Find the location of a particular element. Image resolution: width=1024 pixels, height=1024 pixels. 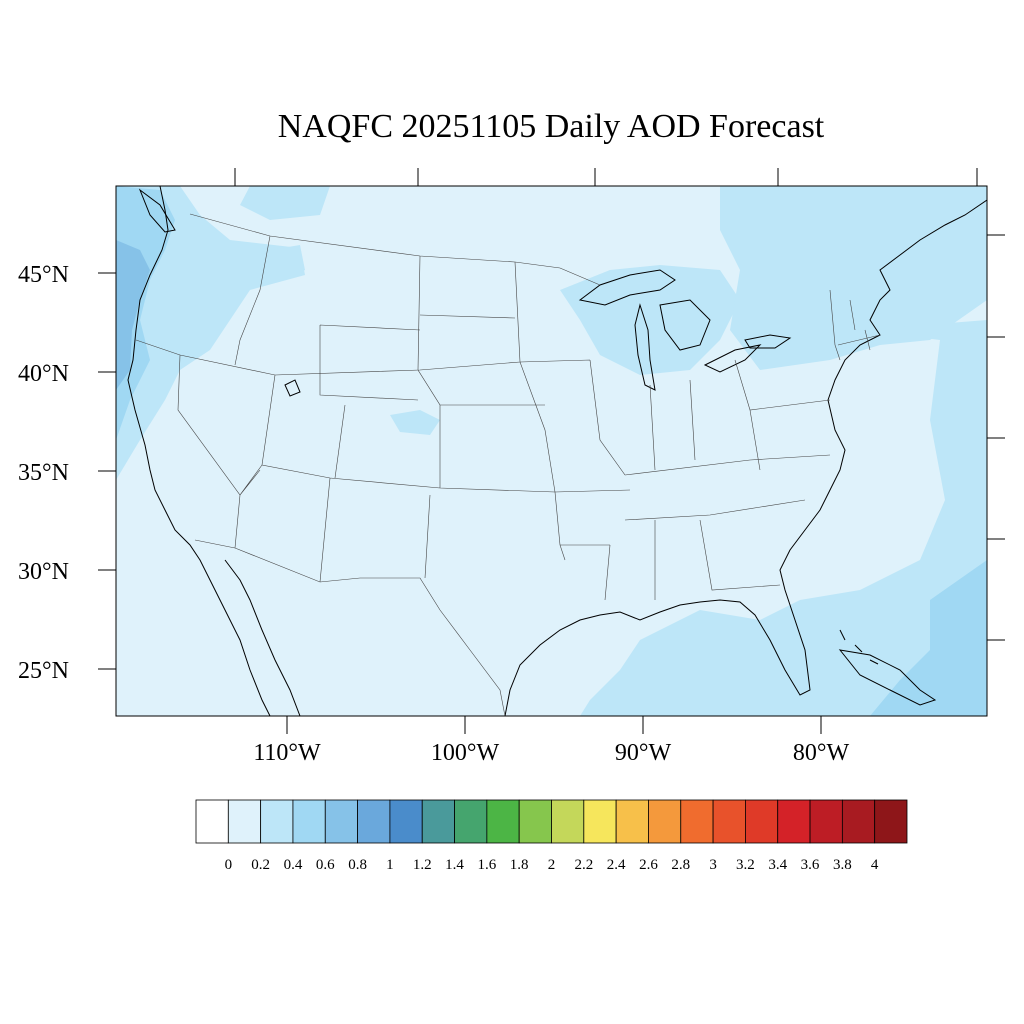

colorbar-tick-label: 4 is located at coordinates (875, 865).